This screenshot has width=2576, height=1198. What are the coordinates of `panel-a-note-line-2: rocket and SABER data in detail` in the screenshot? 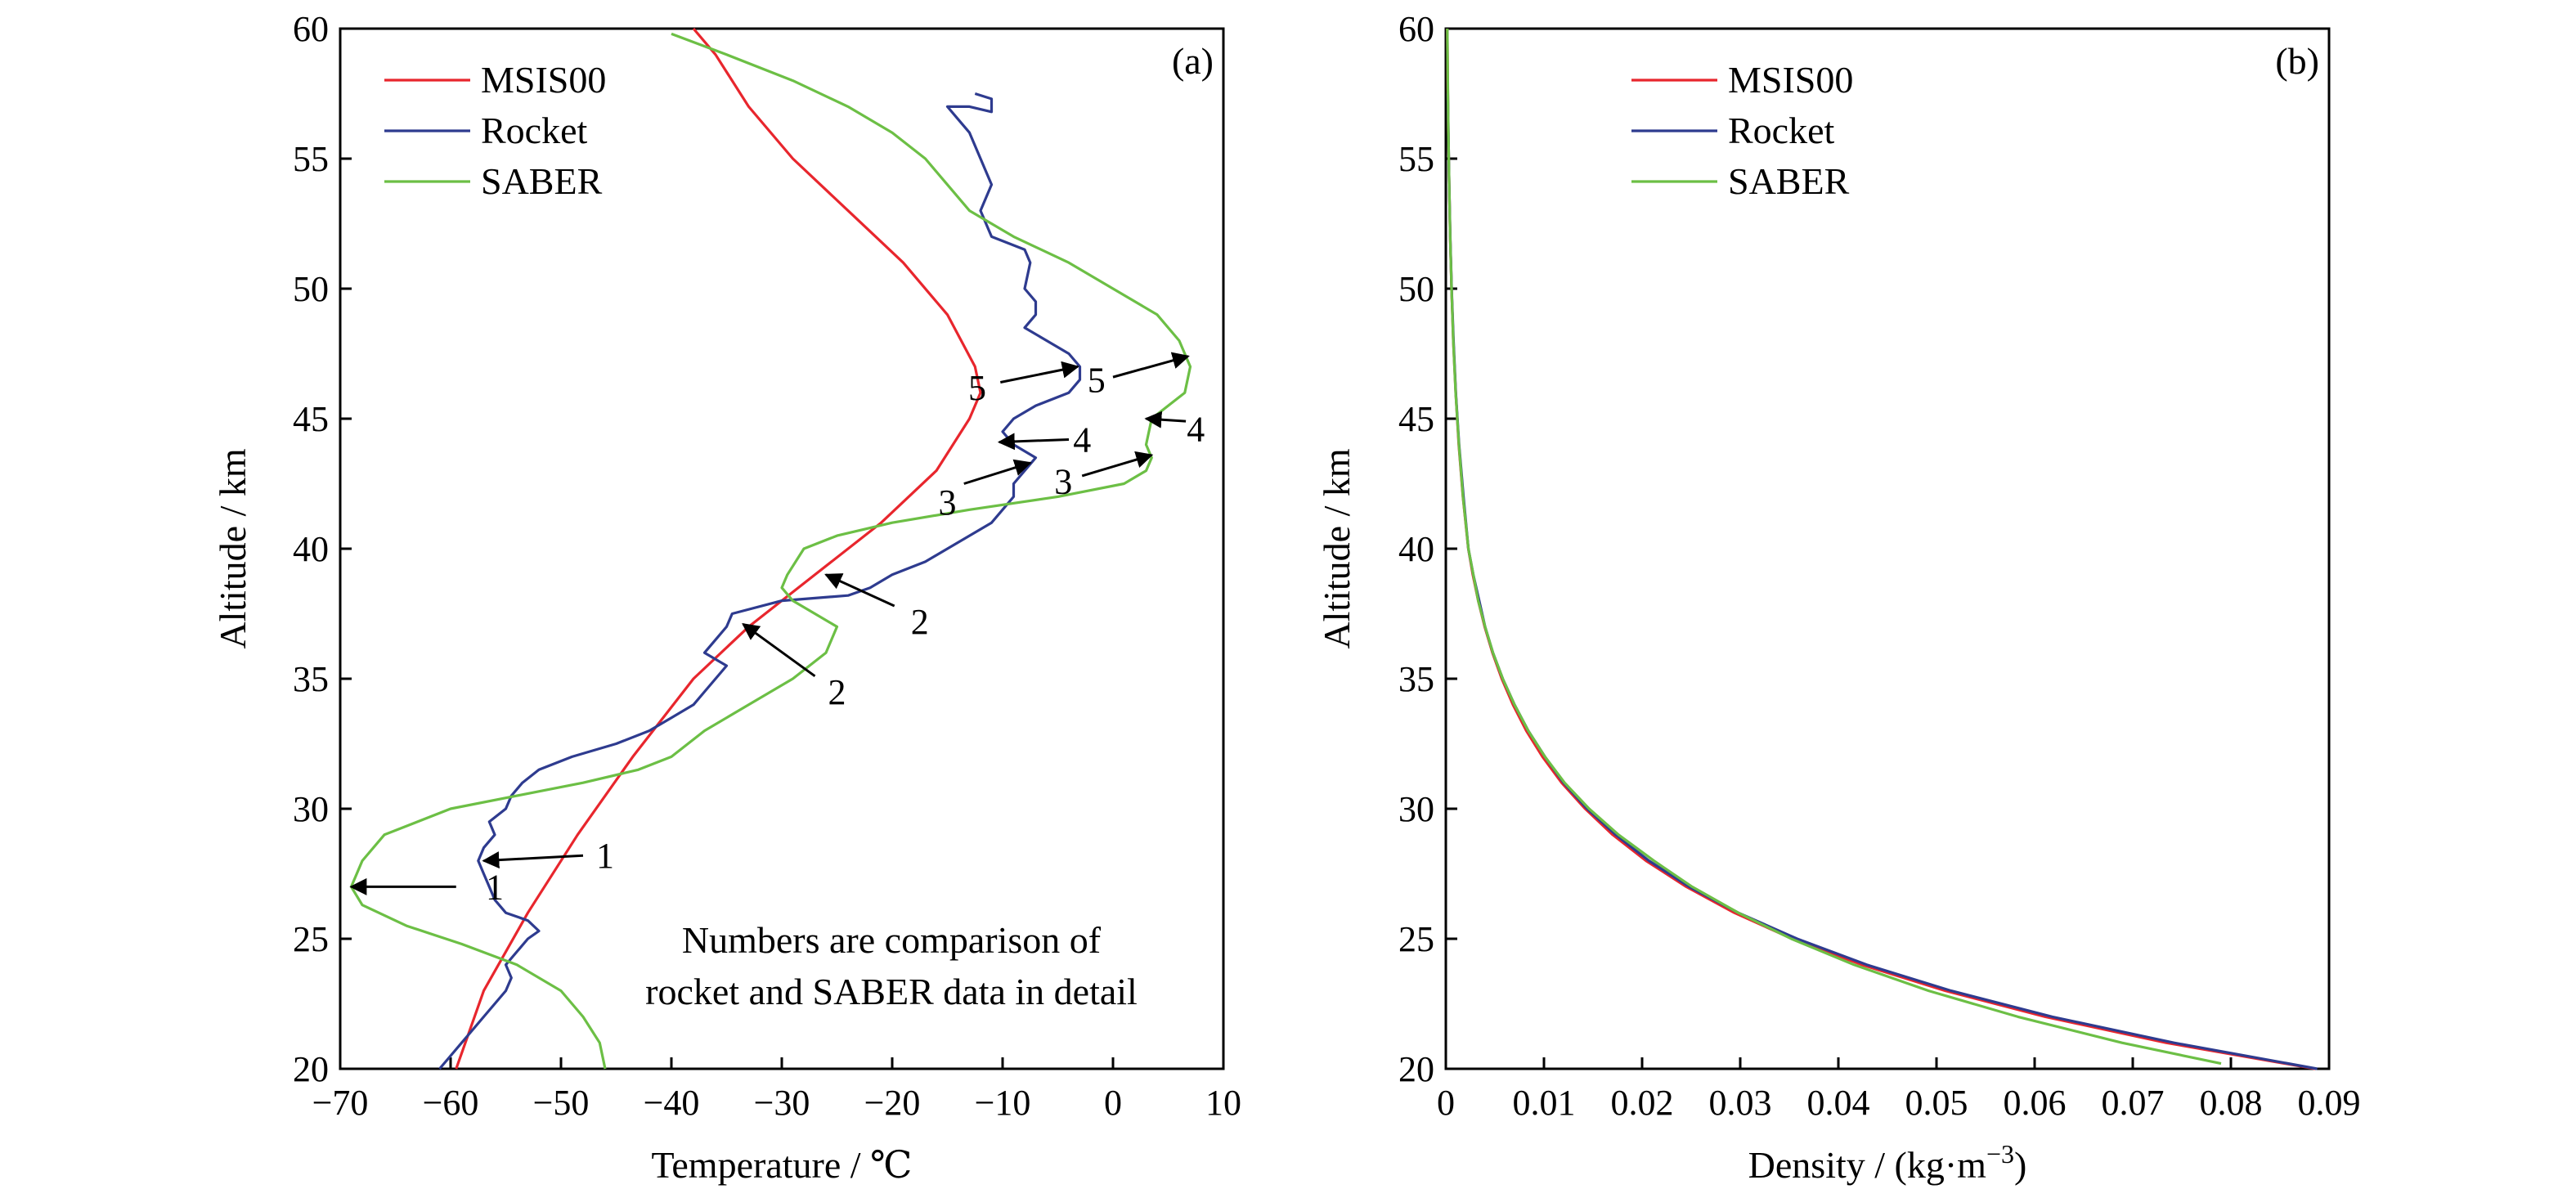 It's located at (891, 992).